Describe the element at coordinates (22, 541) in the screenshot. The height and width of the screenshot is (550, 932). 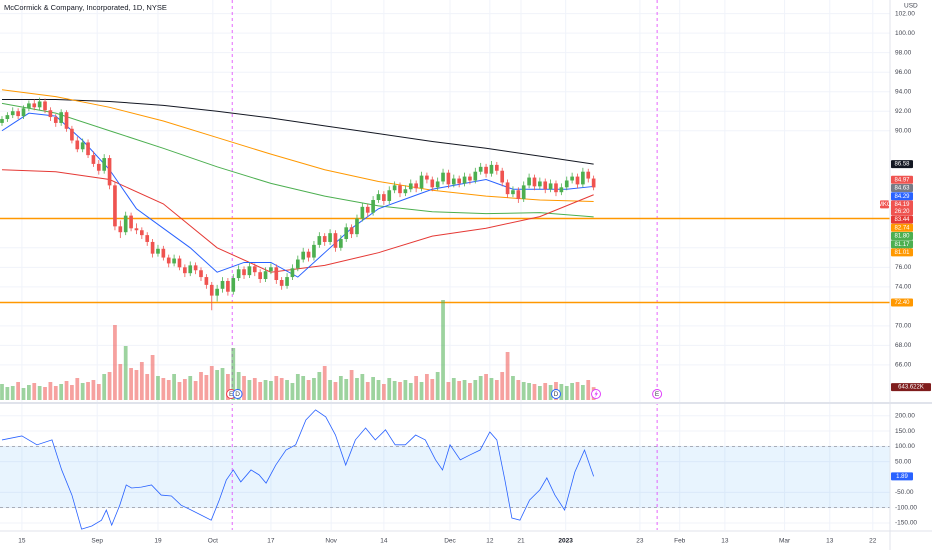
I see `x-tick-label: 15` at that location.